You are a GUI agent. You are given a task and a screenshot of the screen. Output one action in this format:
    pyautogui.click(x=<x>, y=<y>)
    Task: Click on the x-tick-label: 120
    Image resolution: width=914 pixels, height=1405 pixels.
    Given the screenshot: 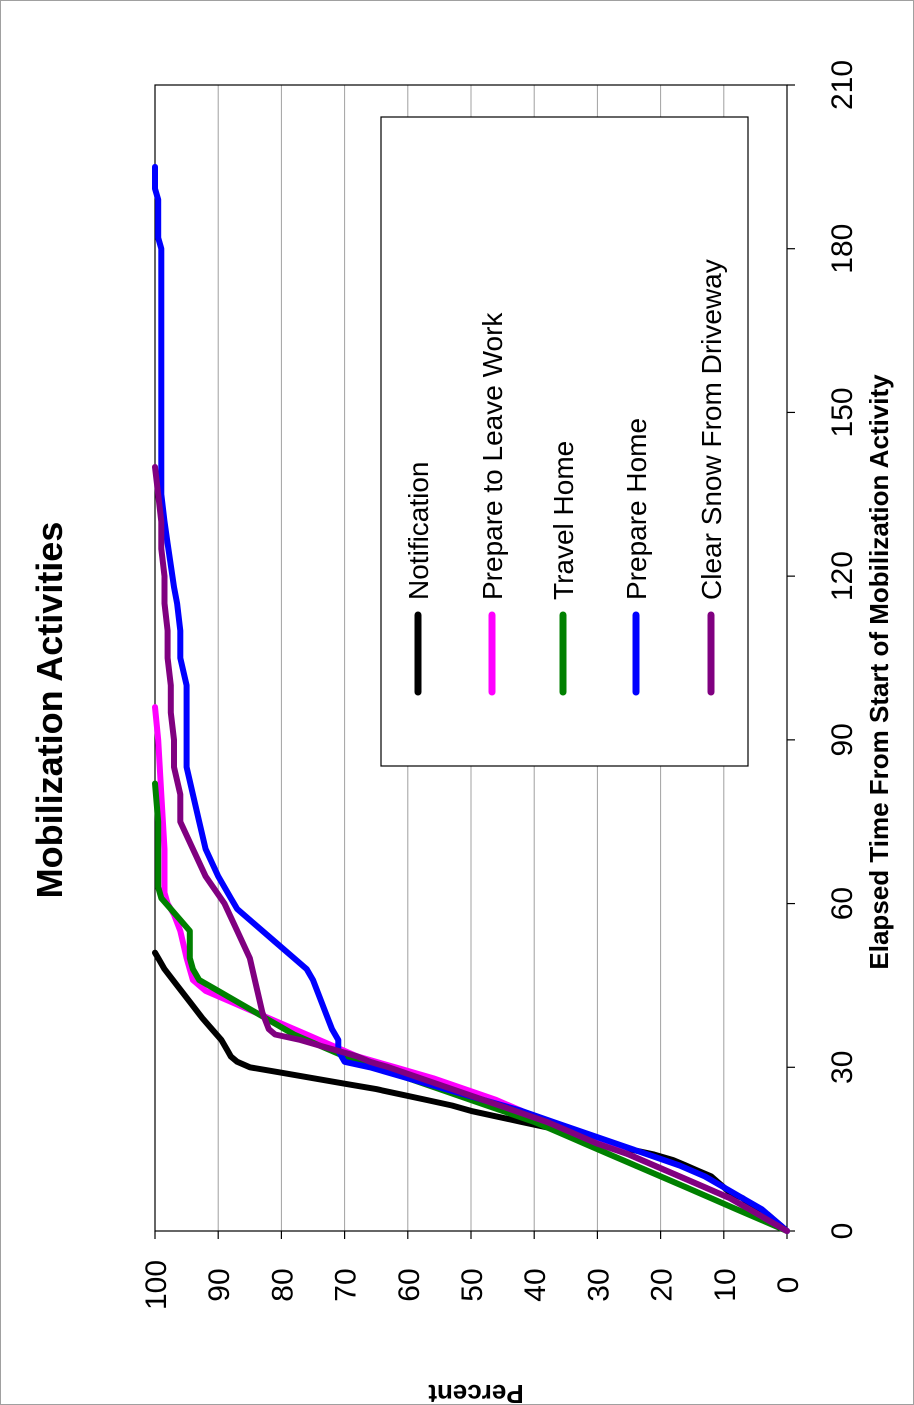 What is the action you would take?
    pyautogui.click(x=842, y=576)
    